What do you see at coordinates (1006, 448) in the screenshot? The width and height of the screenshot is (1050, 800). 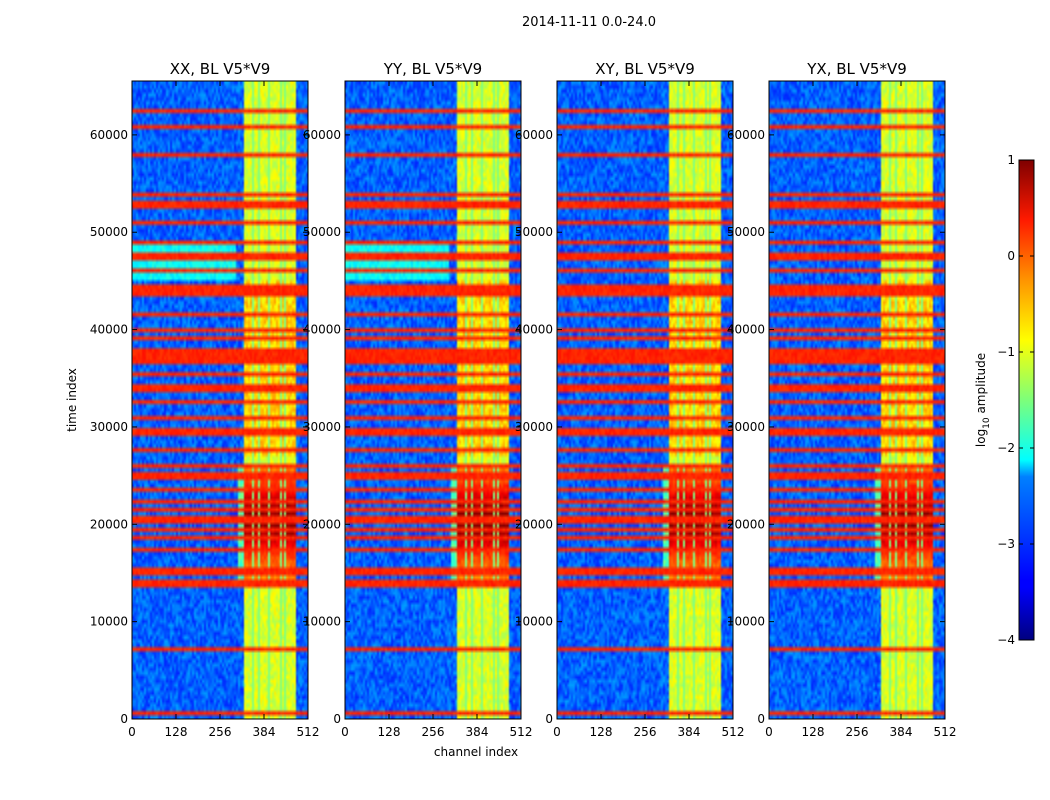 I see `colorbar-tick-label: −2` at bounding box center [1006, 448].